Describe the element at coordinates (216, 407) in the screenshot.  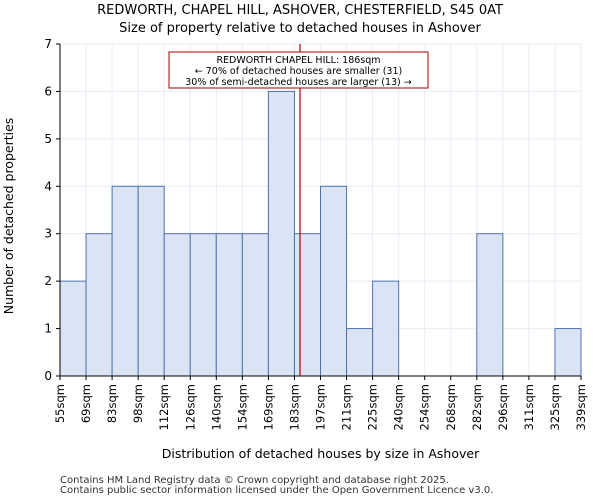
I see `x-tick-label: 140sqm` at that location.